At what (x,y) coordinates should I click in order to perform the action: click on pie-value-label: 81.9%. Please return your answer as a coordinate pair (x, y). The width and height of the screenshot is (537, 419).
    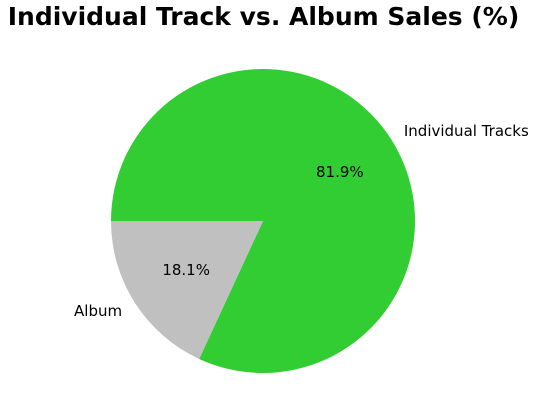
    Looking at the image, I should click on (340, 172).